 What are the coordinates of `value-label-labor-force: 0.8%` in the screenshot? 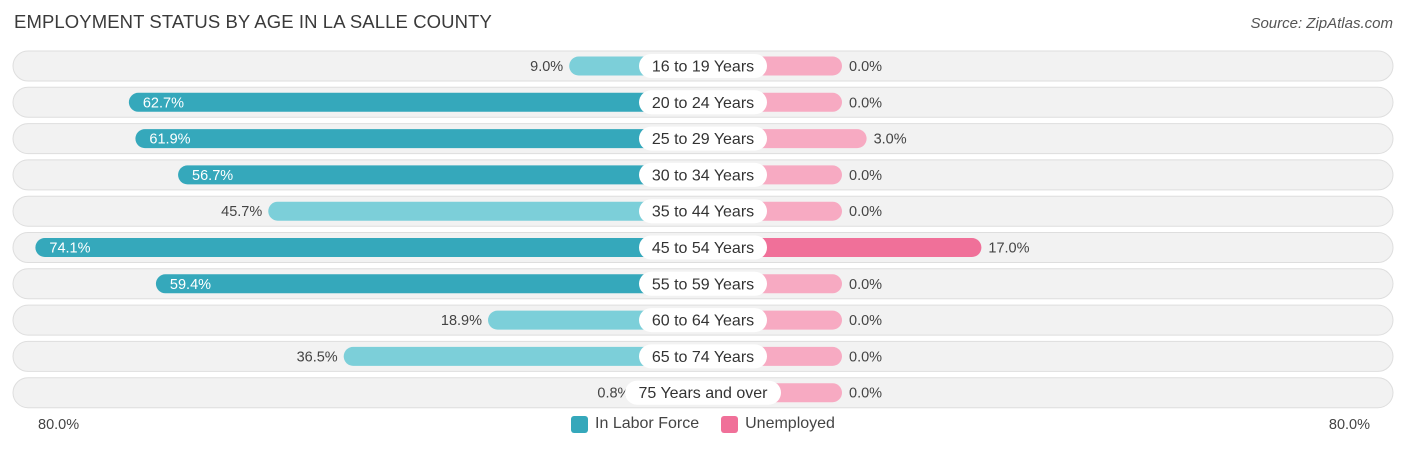 It's located at (613, 394).